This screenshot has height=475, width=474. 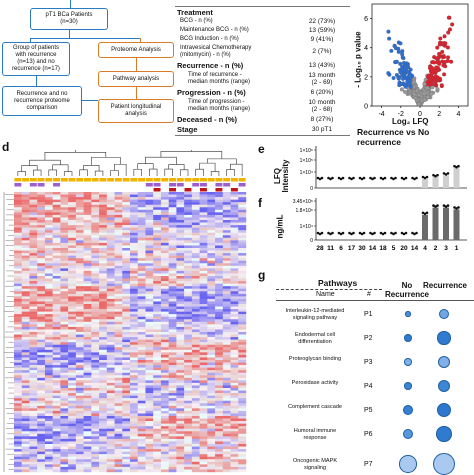 What do you see at coordinates (207, 119) in the screenshot?
I see `table-label: Deceased - n (%)` at bounding box center [207, 119].